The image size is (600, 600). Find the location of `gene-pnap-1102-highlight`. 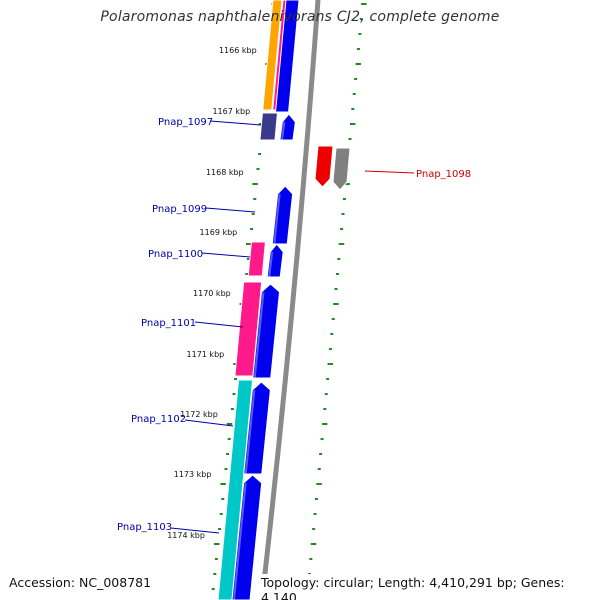

gene-pnap-1102-highlight is located at coordinates (250, 432).